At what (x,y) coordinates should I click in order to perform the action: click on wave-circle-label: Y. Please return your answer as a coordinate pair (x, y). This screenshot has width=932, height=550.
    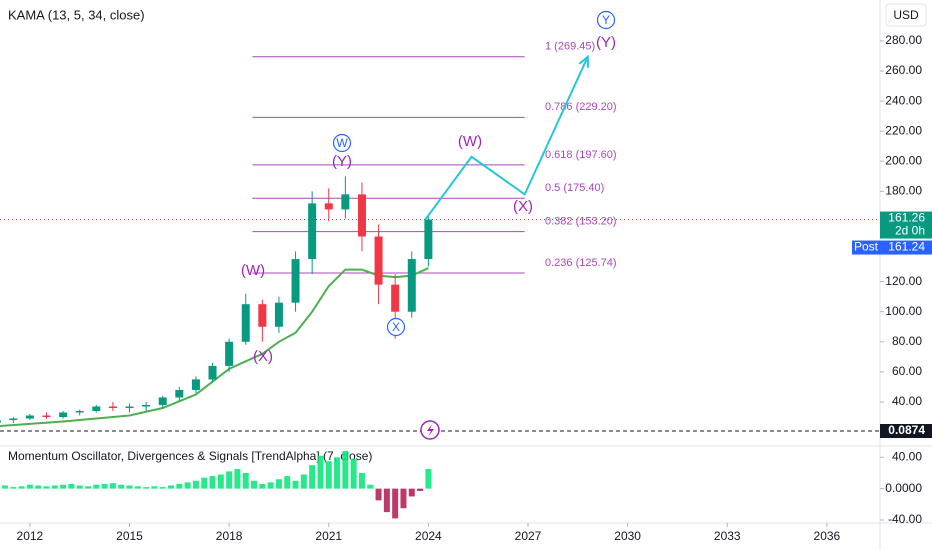
    Looking at the image, I should click on (606, 20).